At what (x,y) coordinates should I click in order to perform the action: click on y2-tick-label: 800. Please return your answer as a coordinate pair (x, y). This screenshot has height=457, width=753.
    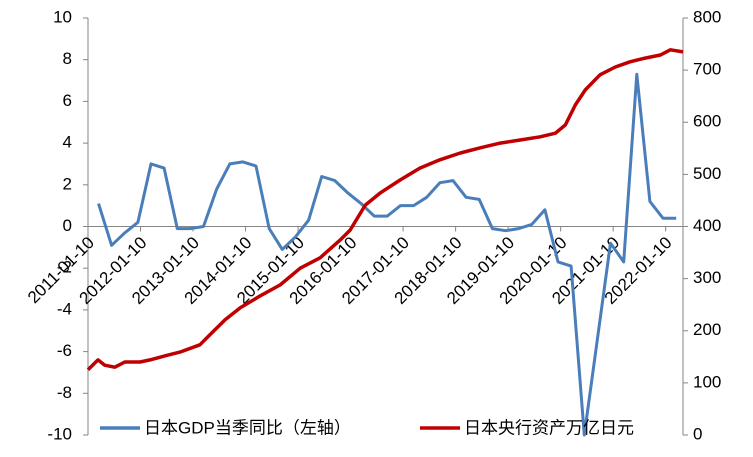
    Looking at the image, I should click on (707, 16).